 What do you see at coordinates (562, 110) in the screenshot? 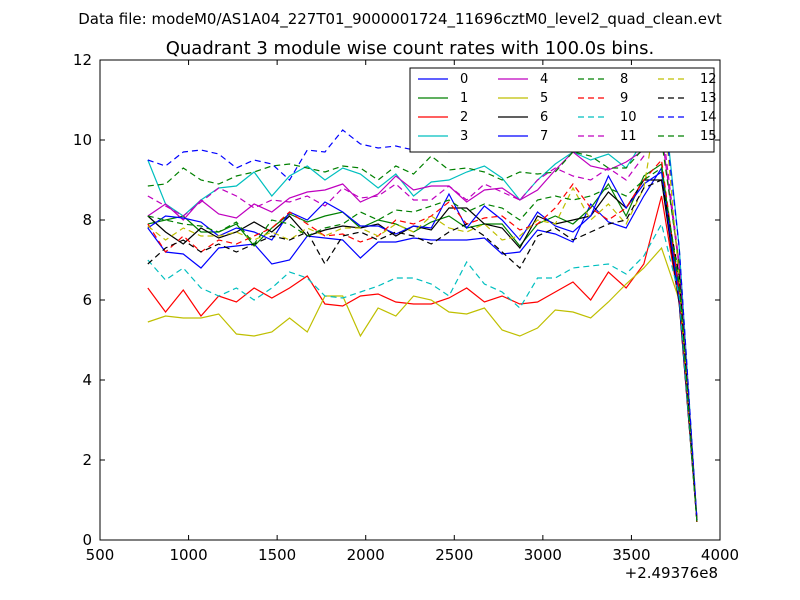
I see `legend-box` at bounding box center [562, 110].